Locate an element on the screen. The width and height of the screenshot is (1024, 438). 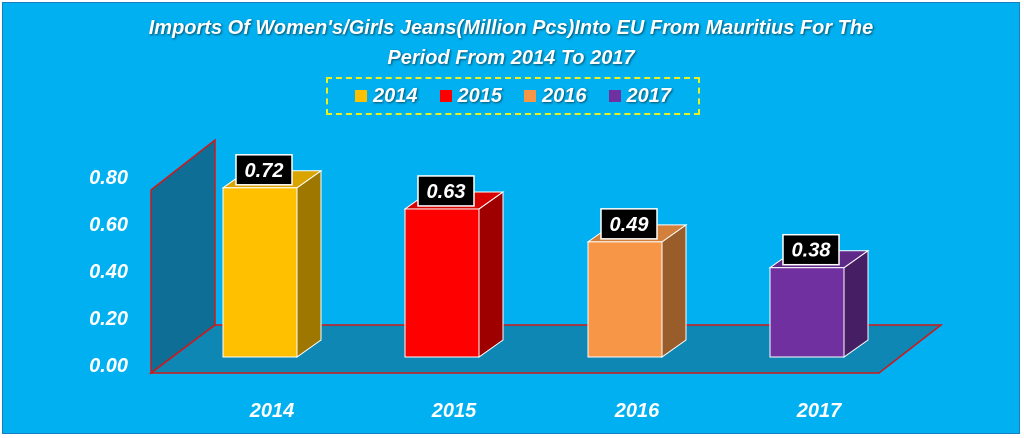
y-tick-label: 0.80 is located at coordinates (108, 178).